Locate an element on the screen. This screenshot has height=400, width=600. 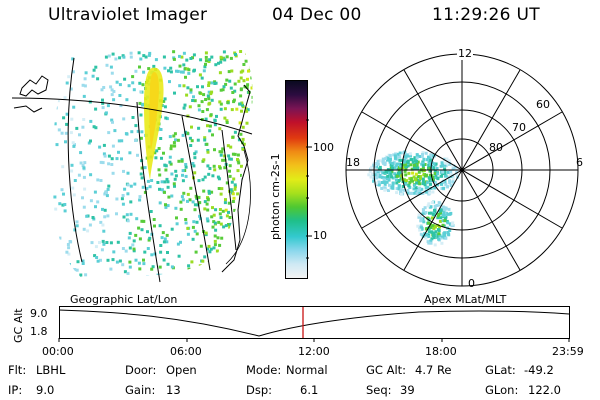
flt-label: Flt: is located at coordinates (17, 370).